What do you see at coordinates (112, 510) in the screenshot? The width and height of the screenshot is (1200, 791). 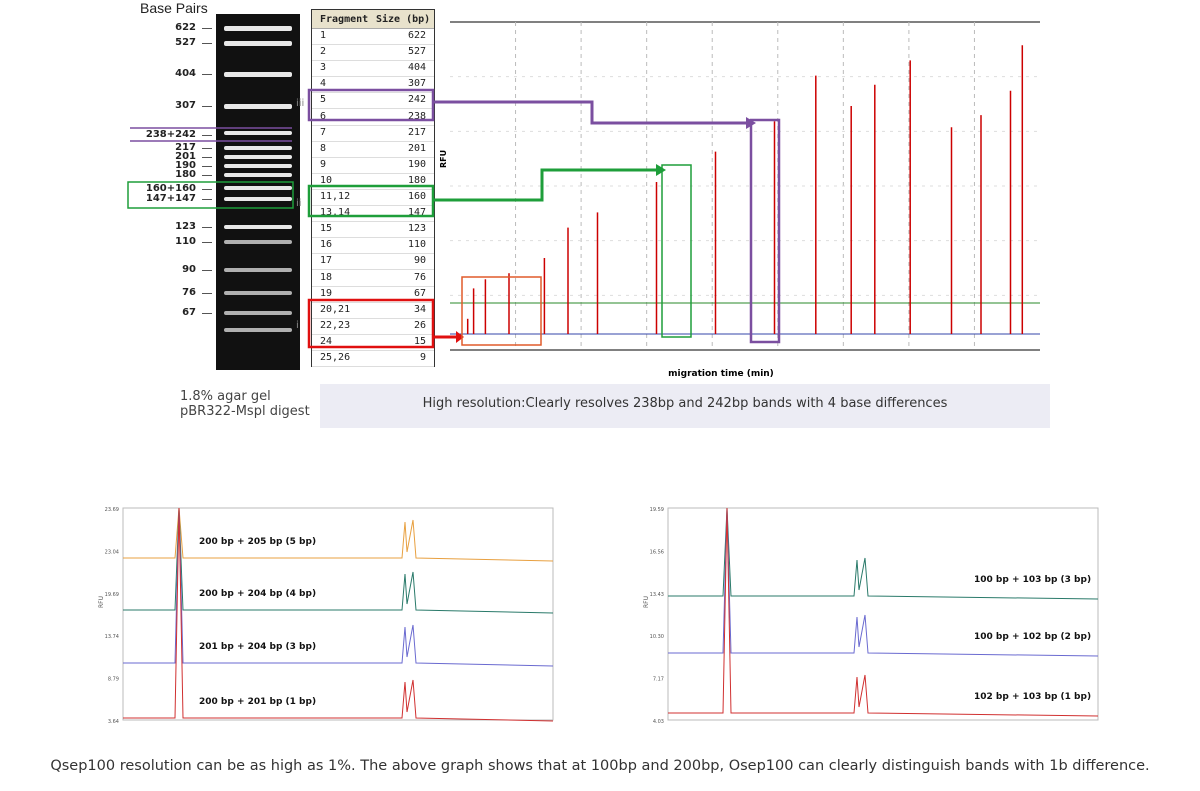 I see `y-tick-label: 23.69` at bounding box center [112, 510].